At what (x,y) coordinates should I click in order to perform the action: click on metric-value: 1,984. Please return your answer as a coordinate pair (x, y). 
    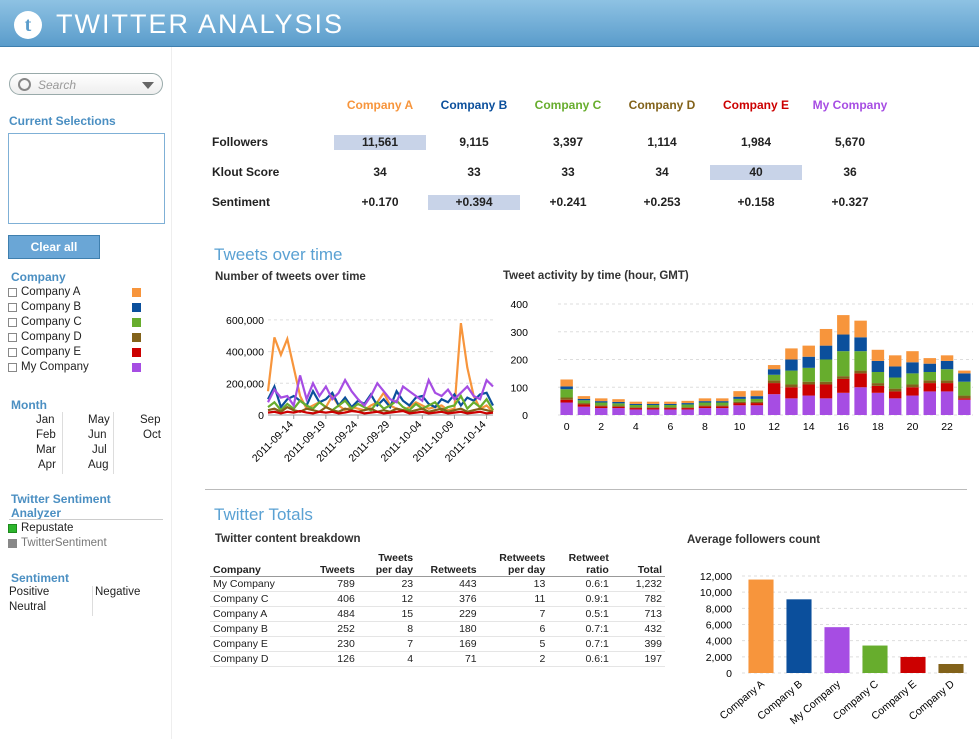
    Looking at the image, I should click on (756, 142).